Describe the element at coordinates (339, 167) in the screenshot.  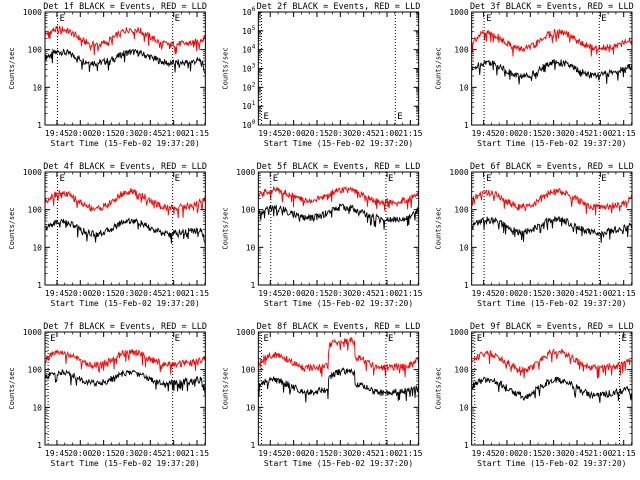
I see `panel-title: Det 5f BLACK = Events, RED = LLD` at that location.